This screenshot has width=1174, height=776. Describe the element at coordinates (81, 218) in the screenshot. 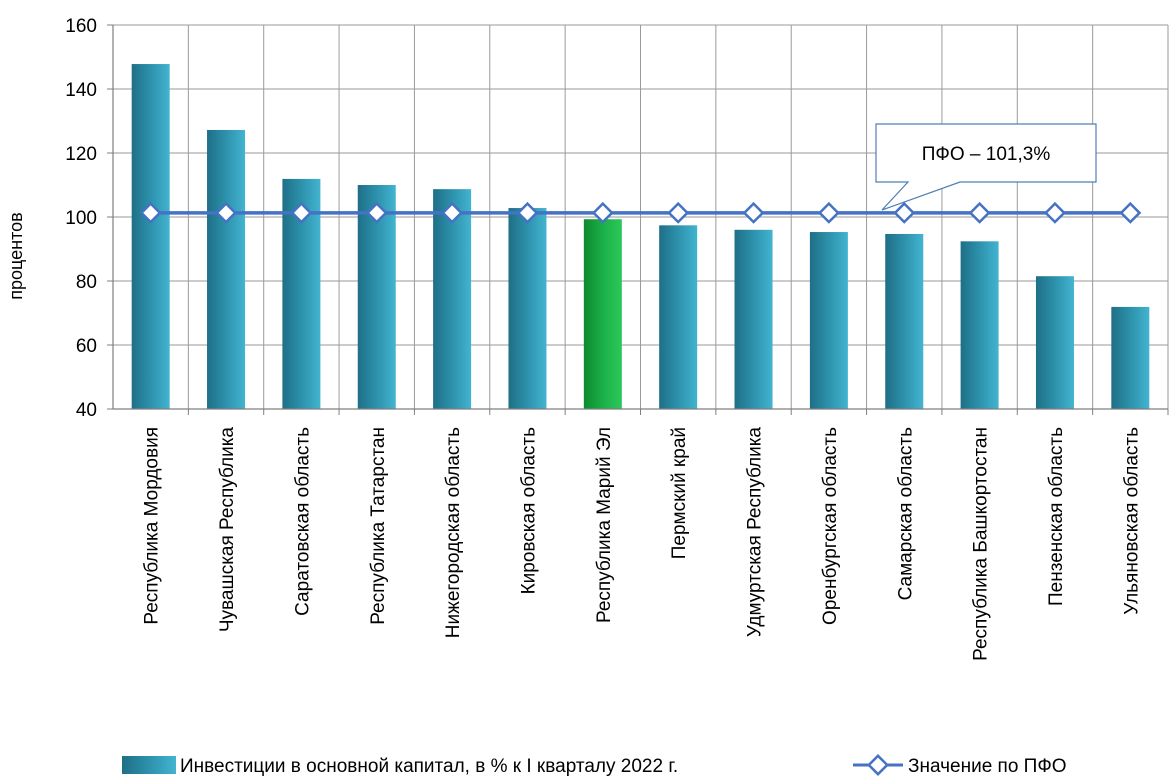

I see `y-tick-label: 100` at that location.